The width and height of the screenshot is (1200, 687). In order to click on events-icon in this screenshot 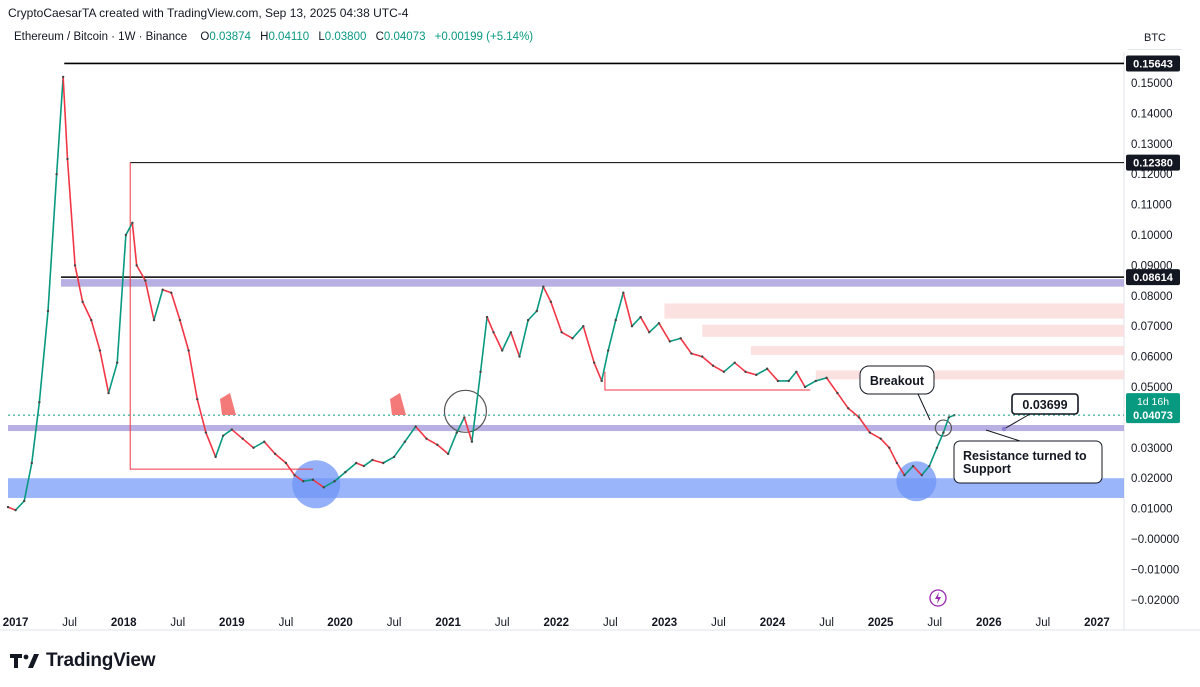, I will do `click(938, 598)`.